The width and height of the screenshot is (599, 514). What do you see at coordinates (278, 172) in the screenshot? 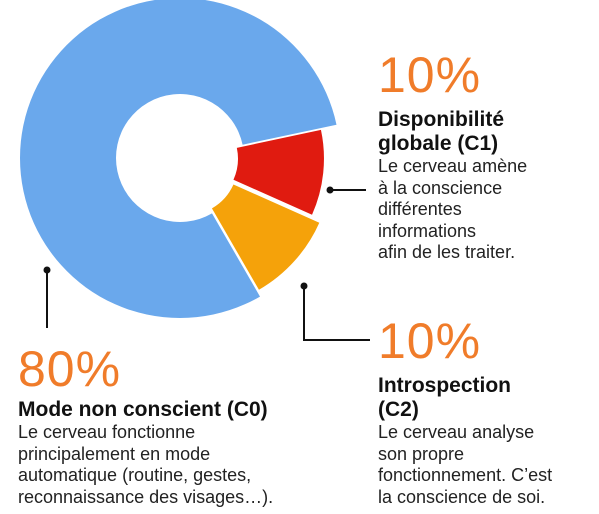
I see `slice-c1` at bounding box center [278, 172].